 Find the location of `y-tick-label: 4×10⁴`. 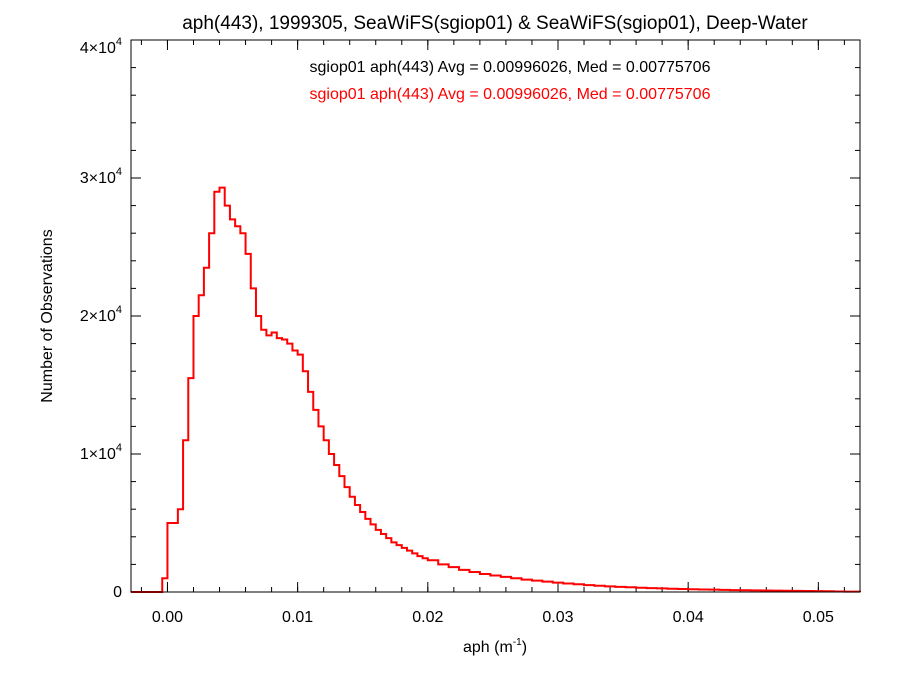

y-tick-label: 4×10⁴ is located at coordinates (101, 46).